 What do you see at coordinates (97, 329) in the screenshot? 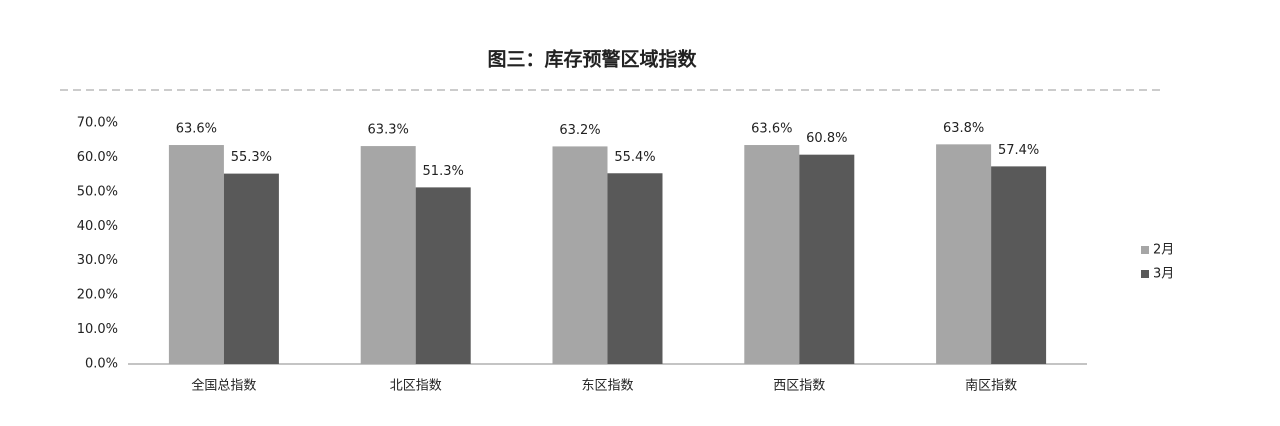
I see `y-tick-label: 10.0%` at bounding box center [97, 329].